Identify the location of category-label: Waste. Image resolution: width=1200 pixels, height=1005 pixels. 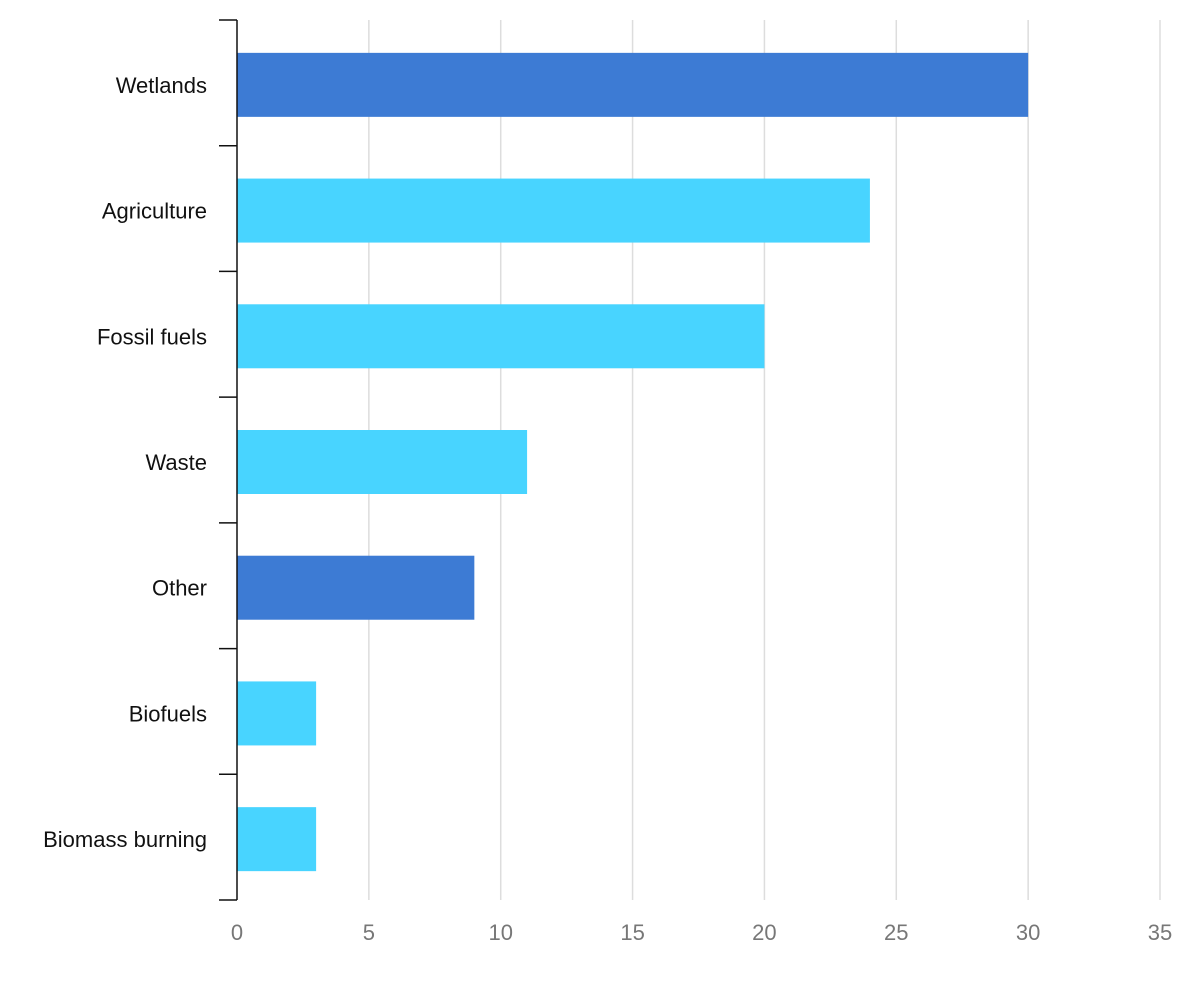
(176, 462).